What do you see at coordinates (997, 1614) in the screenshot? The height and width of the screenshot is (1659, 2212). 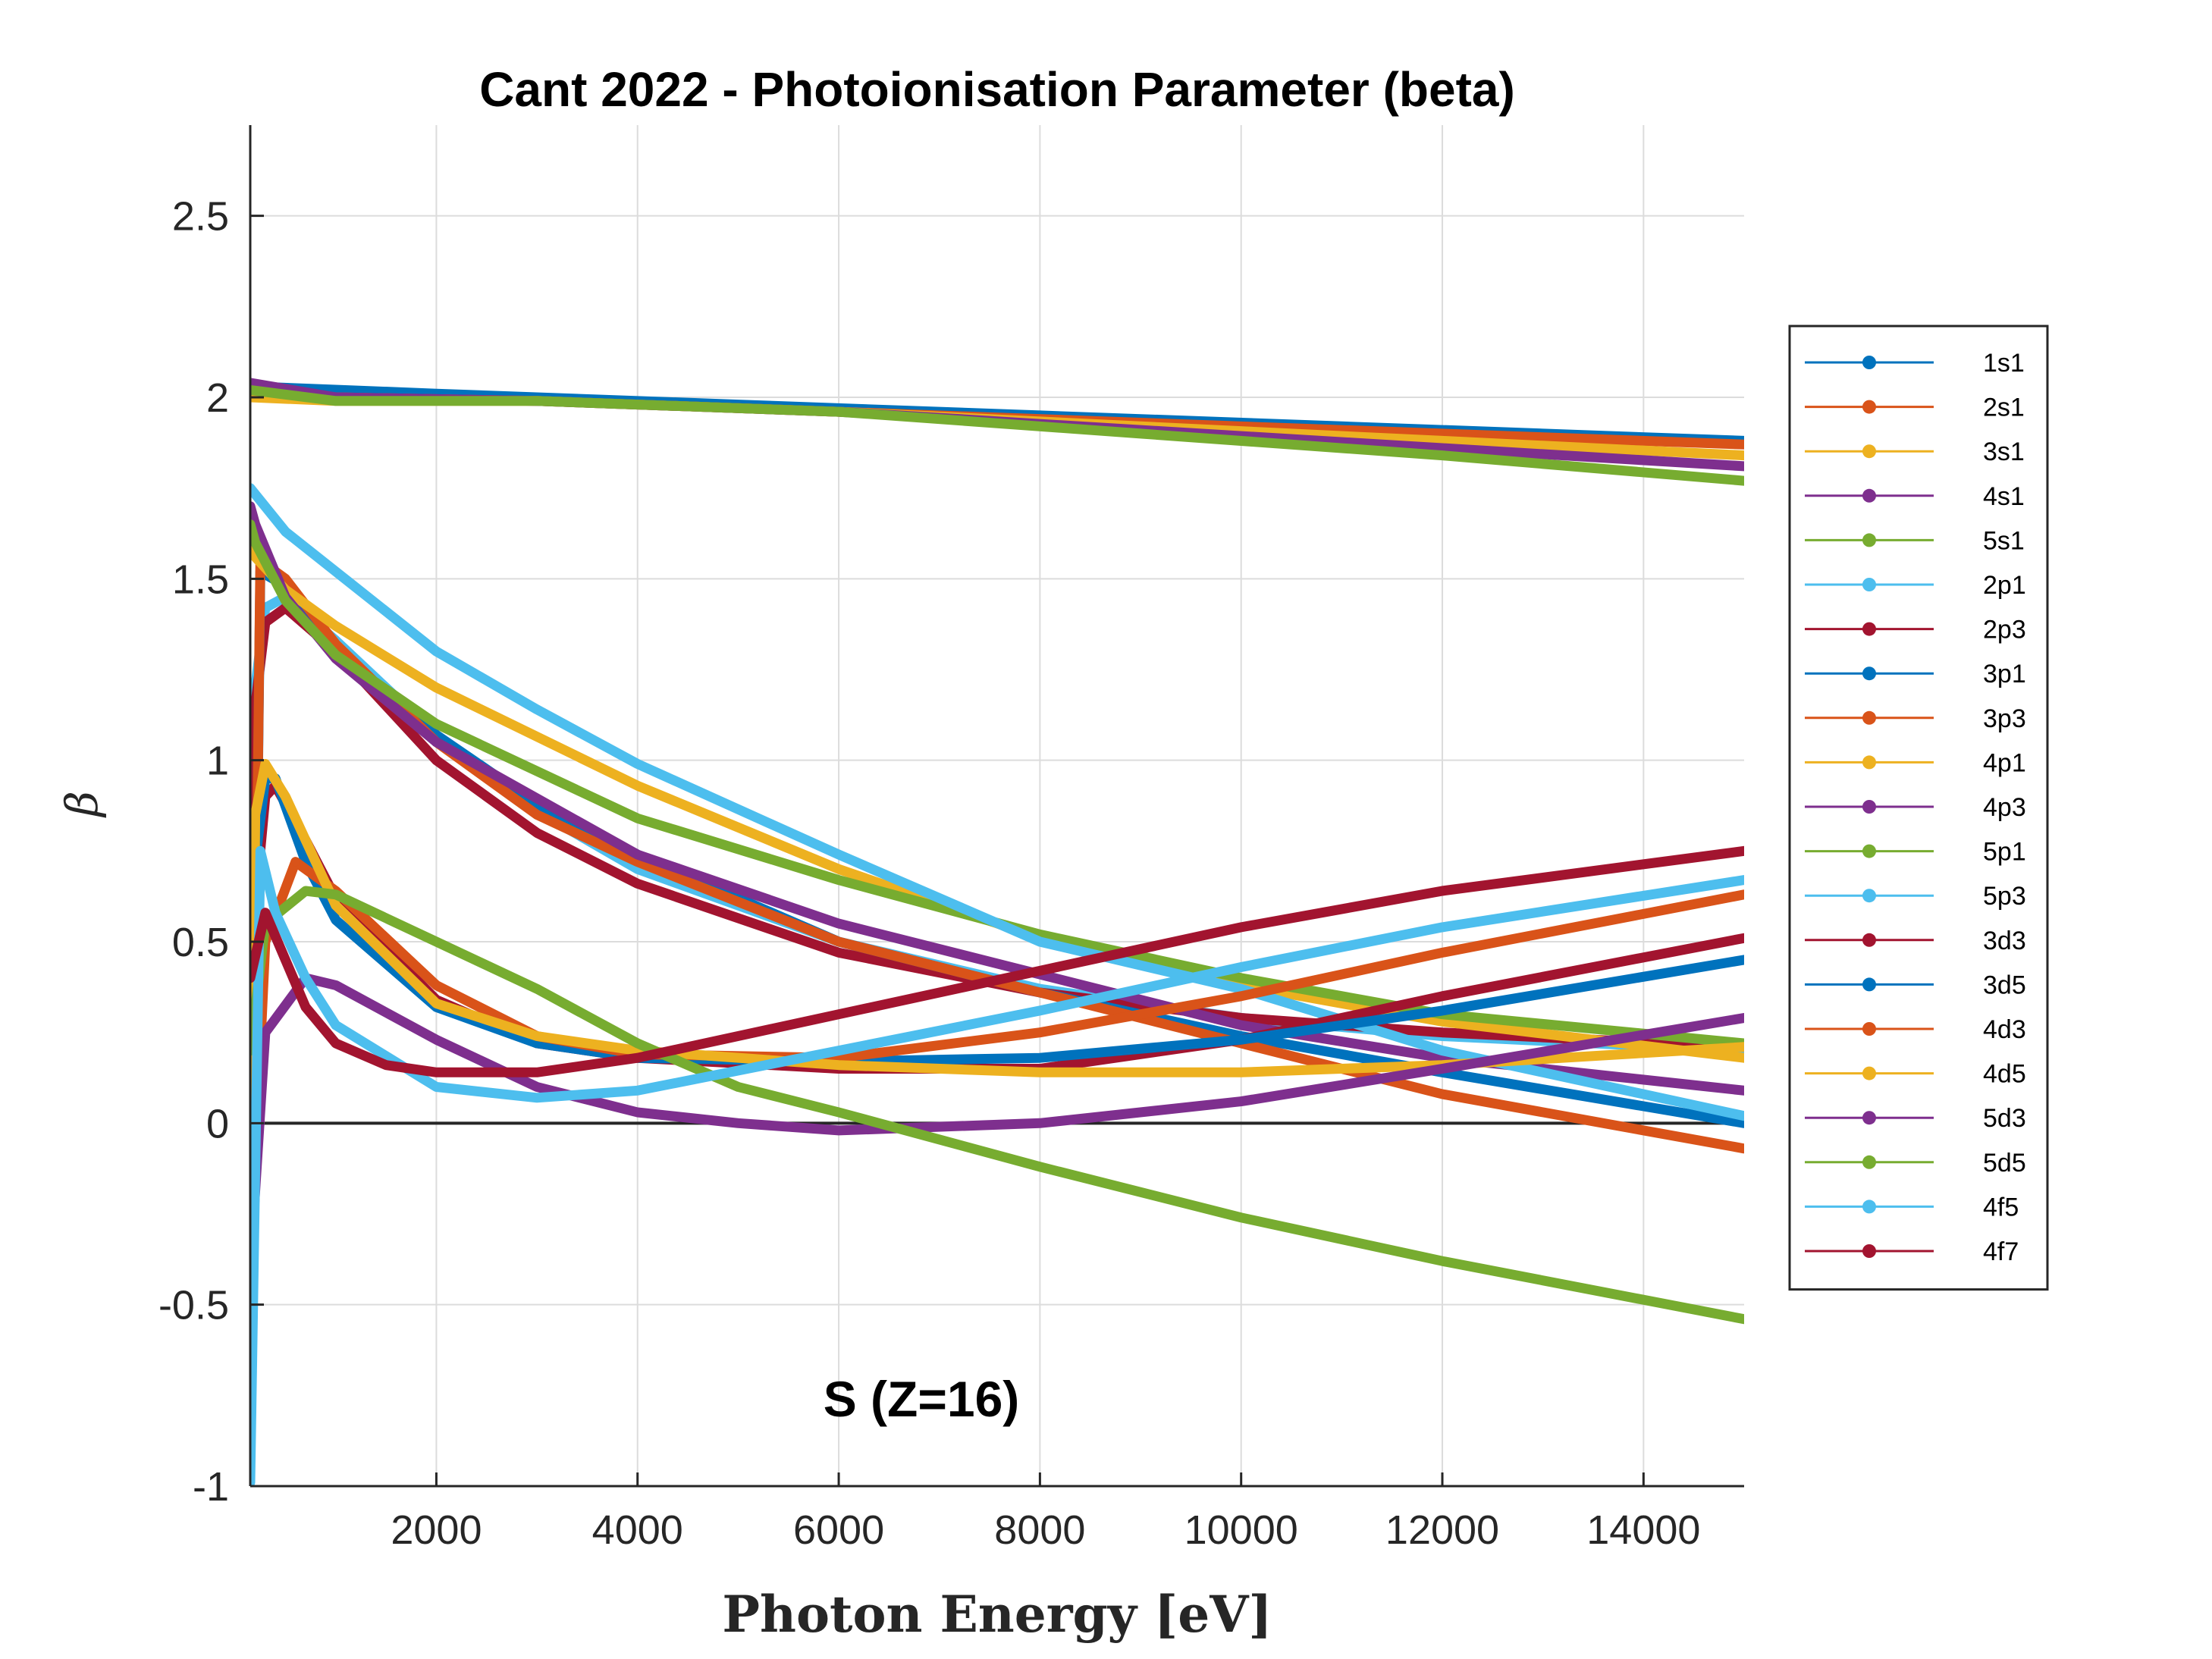 I see `x-axis-label: Photon Energy [eV]` at bounding box center [997, 1614].